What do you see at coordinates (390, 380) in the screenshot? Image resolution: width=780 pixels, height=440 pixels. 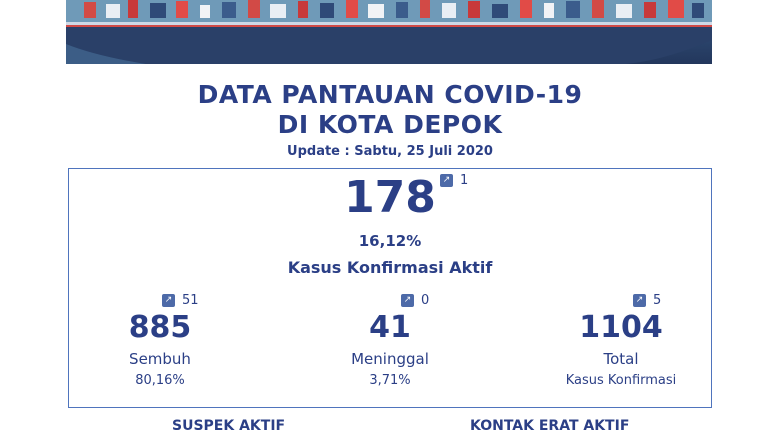 I see `deaths-percent: 3,71%` at bounding box center [390, 380].